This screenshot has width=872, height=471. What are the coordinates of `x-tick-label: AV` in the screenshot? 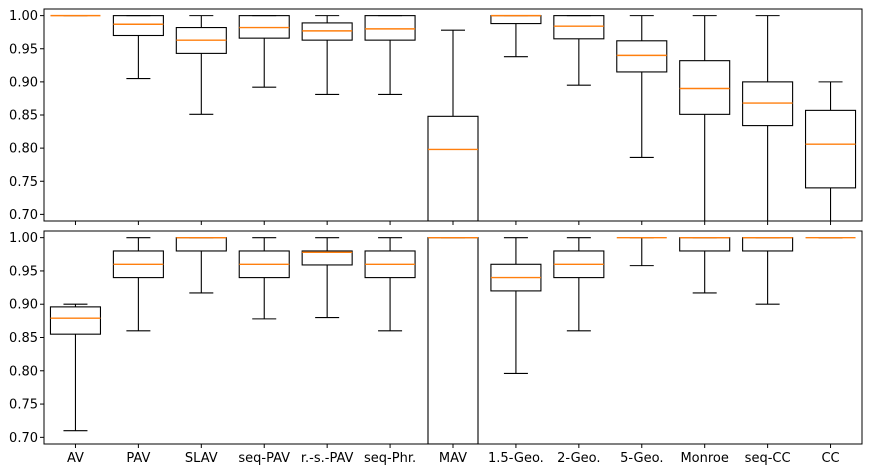 It's located at (75, 458).